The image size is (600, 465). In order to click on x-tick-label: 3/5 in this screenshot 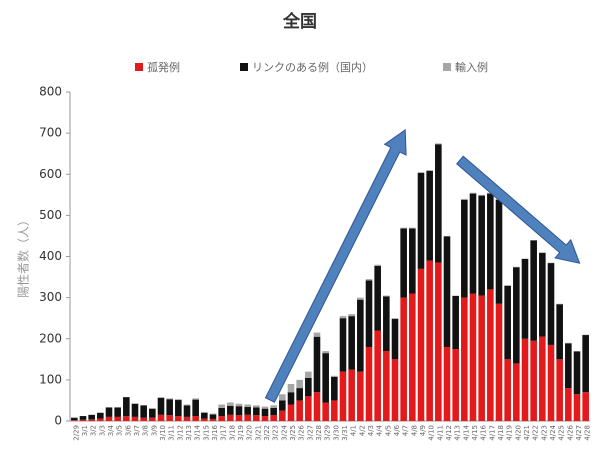, I will do `click(120, 430)`.